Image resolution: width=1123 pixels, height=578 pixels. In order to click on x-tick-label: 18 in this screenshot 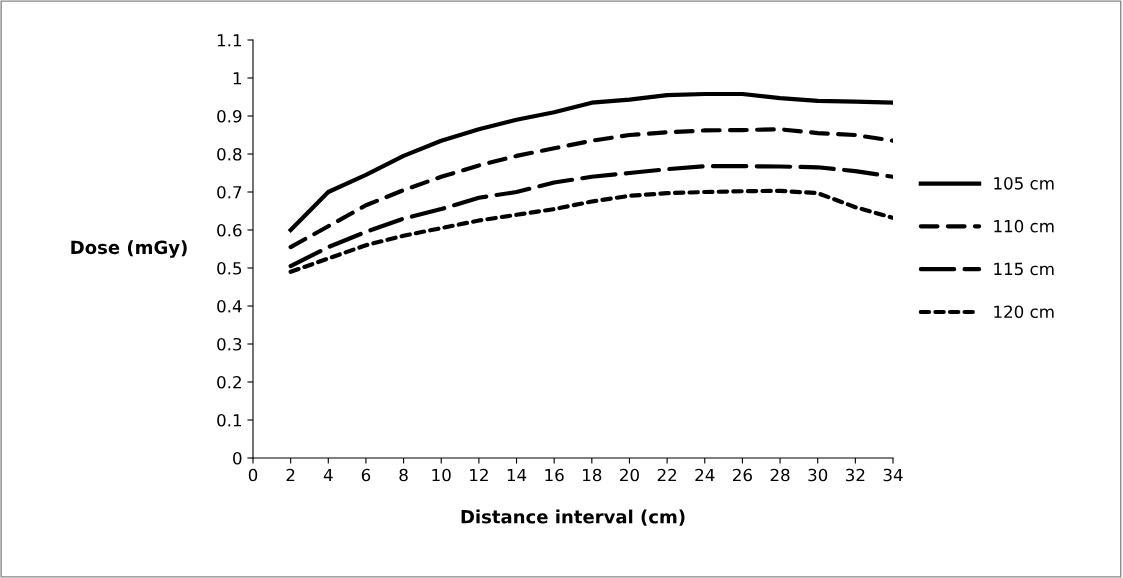, I will do `click(592, 475)`.